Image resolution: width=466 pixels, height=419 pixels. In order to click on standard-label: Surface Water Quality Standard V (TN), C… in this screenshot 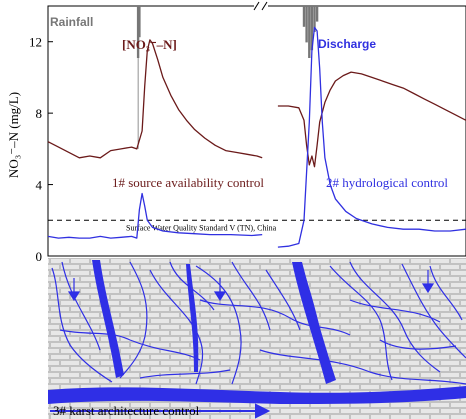, I will do `click(201, 227)`.